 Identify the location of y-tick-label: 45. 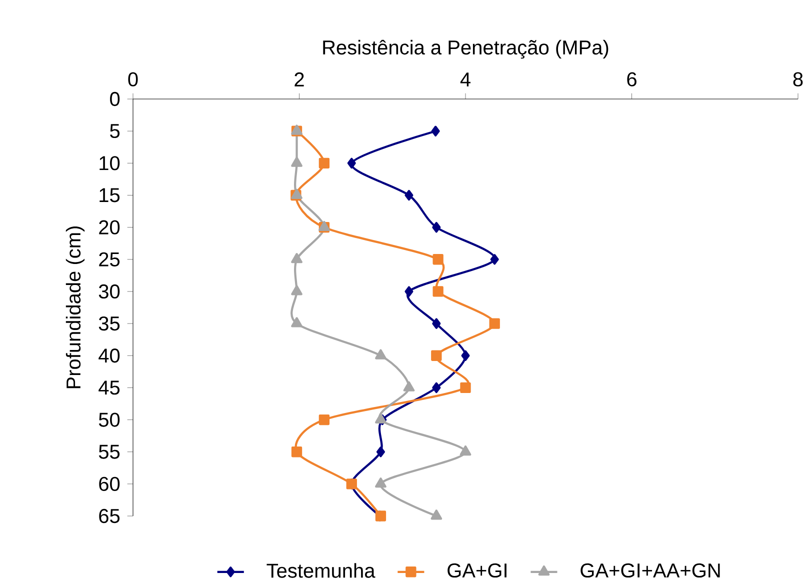
(109, 387).